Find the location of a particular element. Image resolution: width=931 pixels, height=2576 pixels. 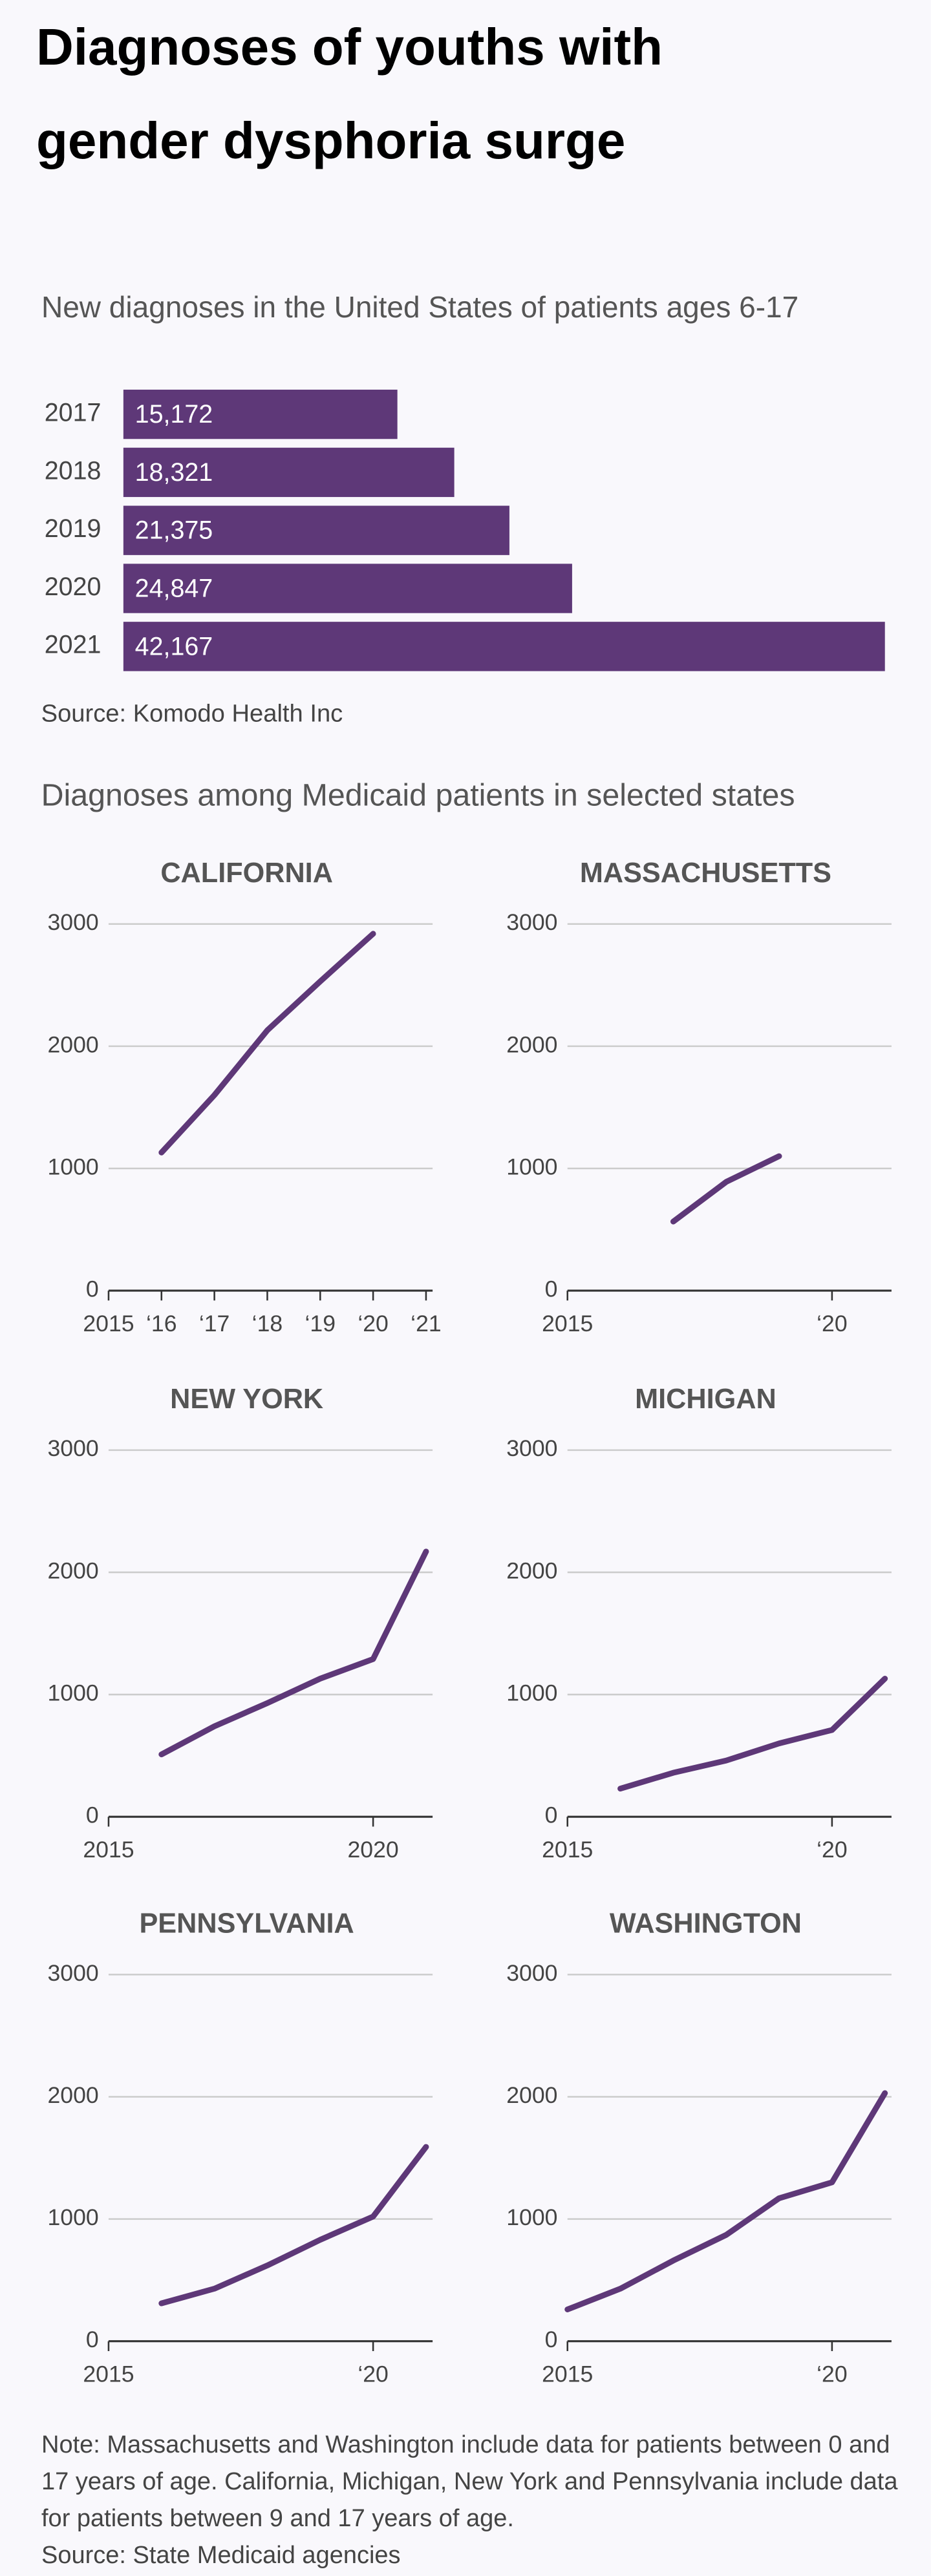

panel-title: MICHIGAN is located at coordinates (705, 1399).